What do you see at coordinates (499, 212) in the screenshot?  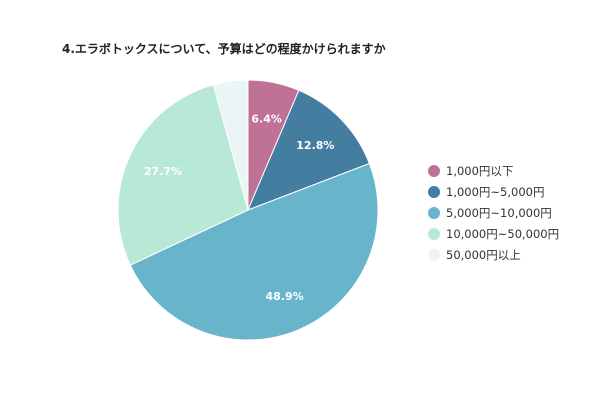 I see `legend-label: 5,000円~10,000円` at bounding box center [499, 212].